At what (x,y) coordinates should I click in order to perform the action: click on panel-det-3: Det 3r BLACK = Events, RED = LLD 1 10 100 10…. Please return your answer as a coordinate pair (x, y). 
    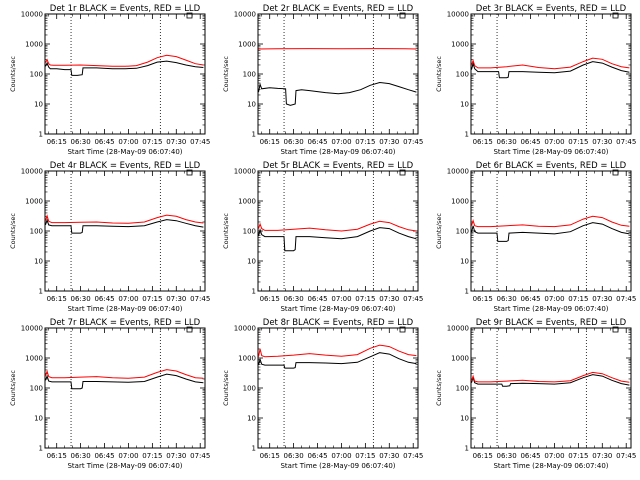
    Looking at the image, I should click on (535, 80).